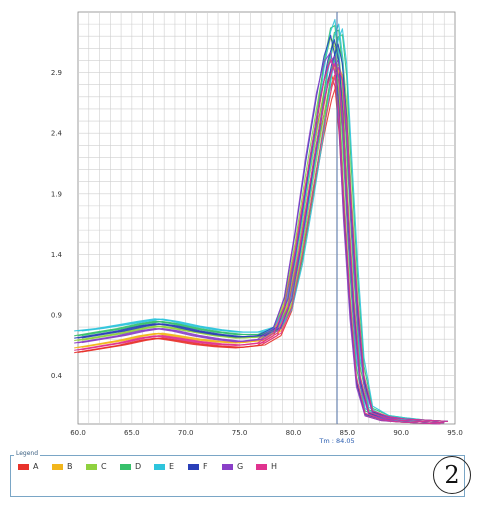 The image size is (484, 512). What do you see at coordinates (132, 433) in the screenshot?
I see `x-tick-label: 65.0` at bounding box center [132, 433].